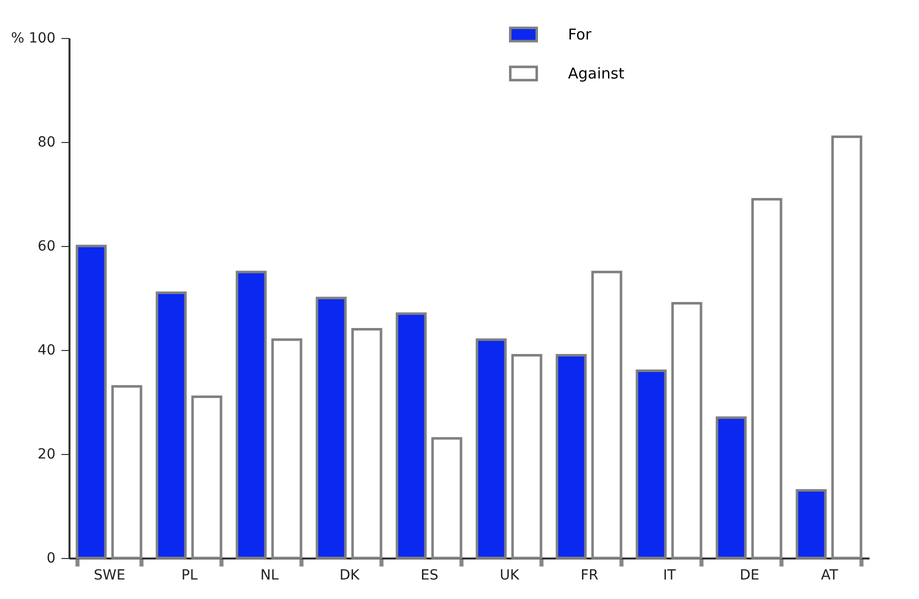 The height and width of the screenshot is (599, 919). Describe the element at coordinates (589, 576) in the screenshot. I see `x-tick-label: FR` at that location.